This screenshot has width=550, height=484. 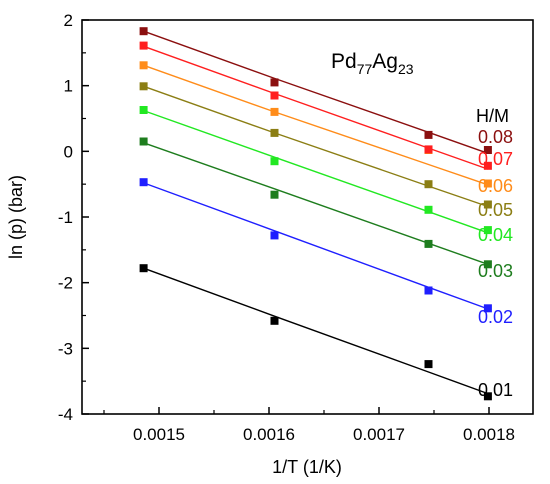 What do you see at coordinates (68, 86) in the screenshot?
I see `y-tick-label: 1` at bounding box center [68, 86].